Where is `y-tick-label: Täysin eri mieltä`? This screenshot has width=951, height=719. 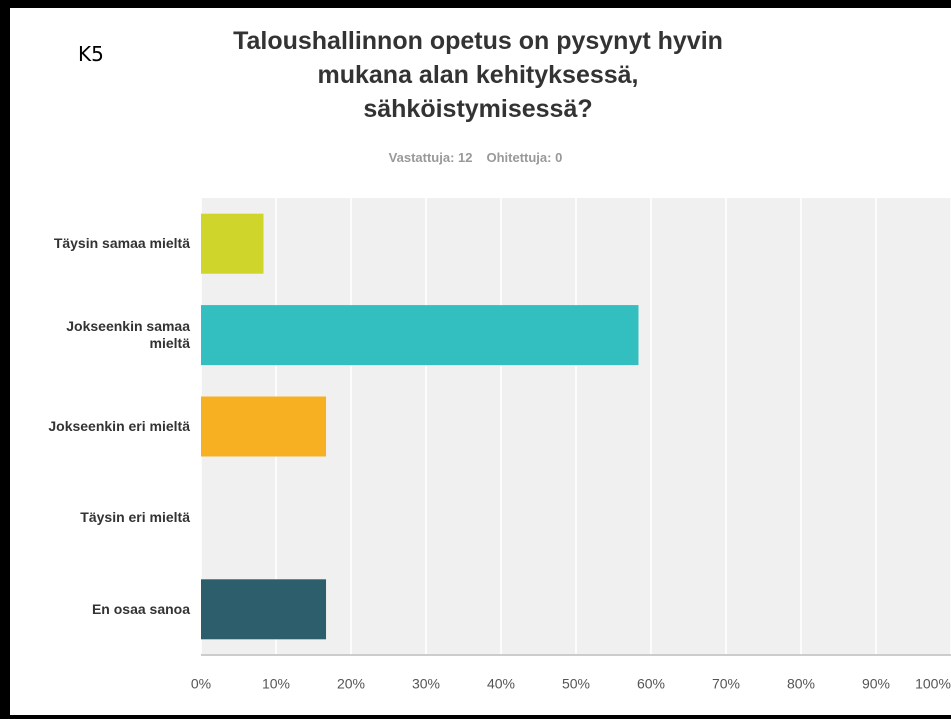 y-tick-label: Täysin eri mieltä is located at coordinates (115, 517).